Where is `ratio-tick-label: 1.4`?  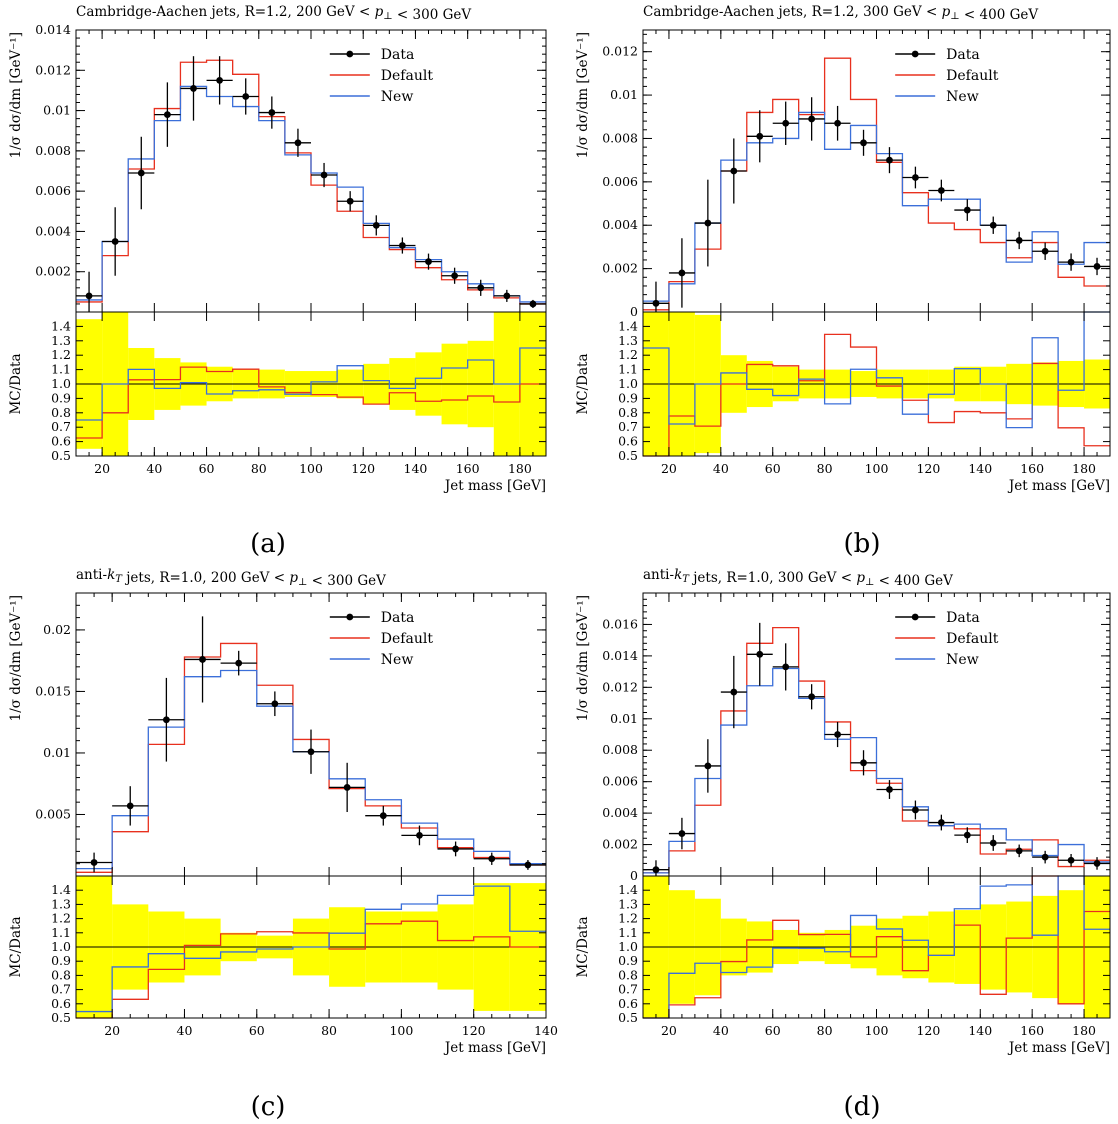
ratio-tick-label: 1.4 is located at coordinates (61, 889).